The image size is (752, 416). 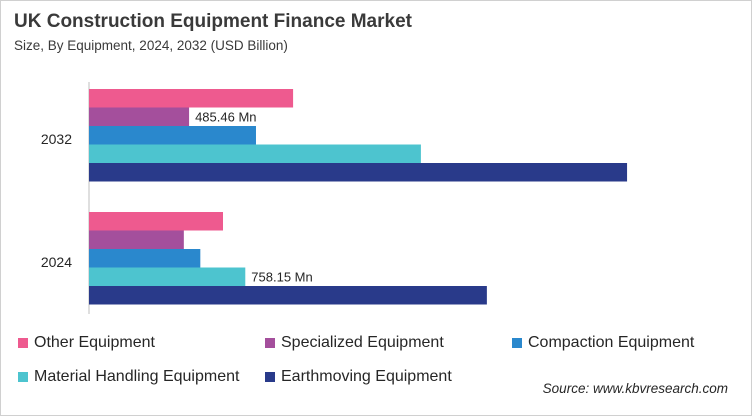 I want to click on data-label-1: 758.15 Mn, so click(x=281, y=276).